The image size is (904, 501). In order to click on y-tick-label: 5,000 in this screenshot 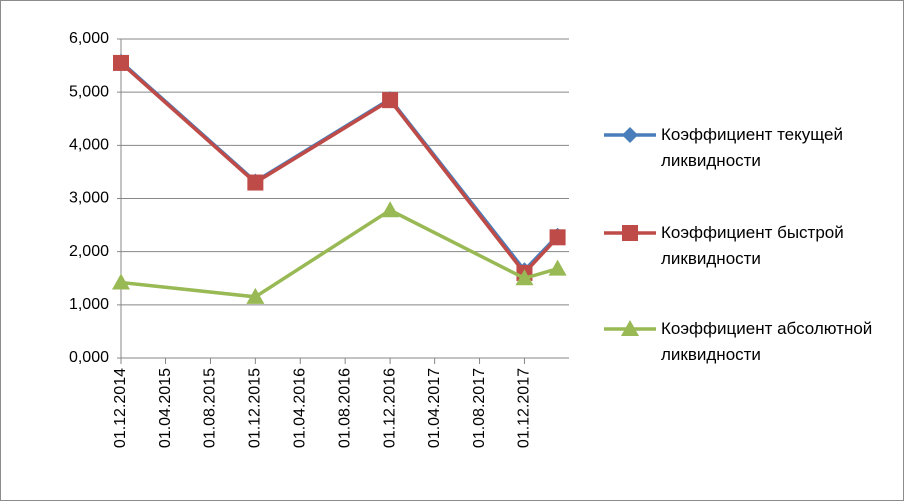, I will do `click(89, 91)`.